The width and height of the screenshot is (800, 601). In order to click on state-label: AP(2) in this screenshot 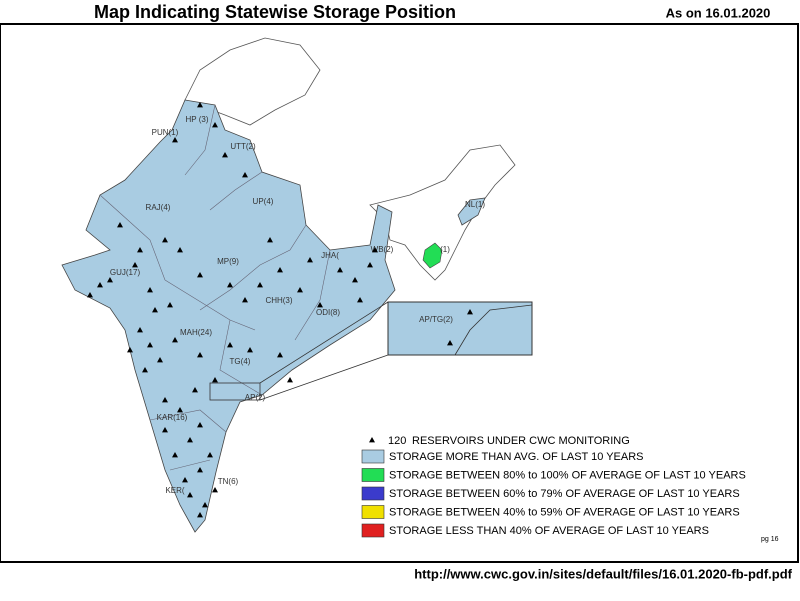, I will do `click(255, 397)`.